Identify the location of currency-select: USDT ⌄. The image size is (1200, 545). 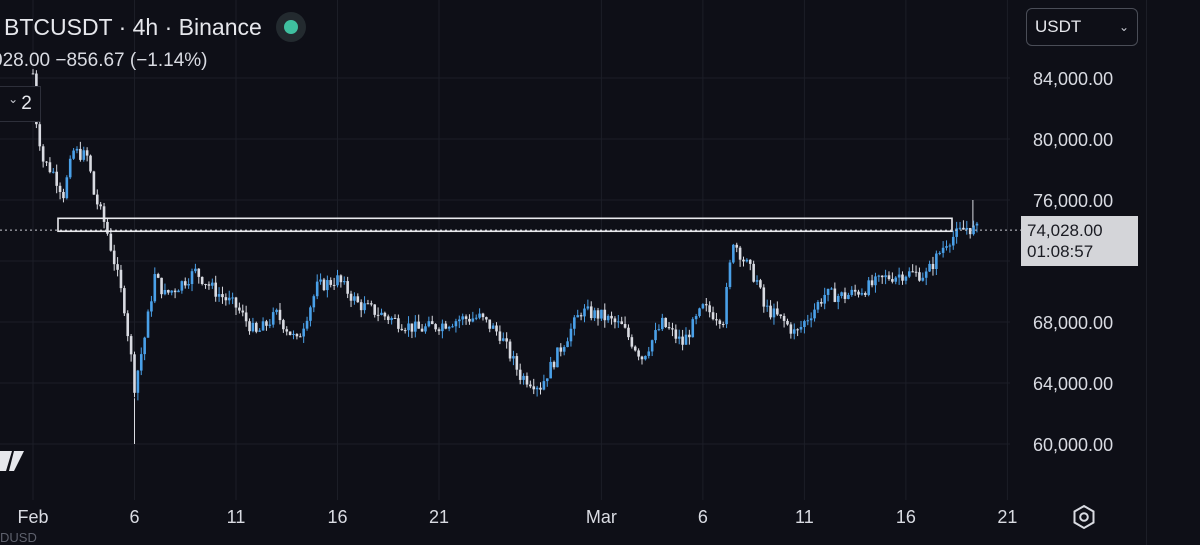
(1082, 27).